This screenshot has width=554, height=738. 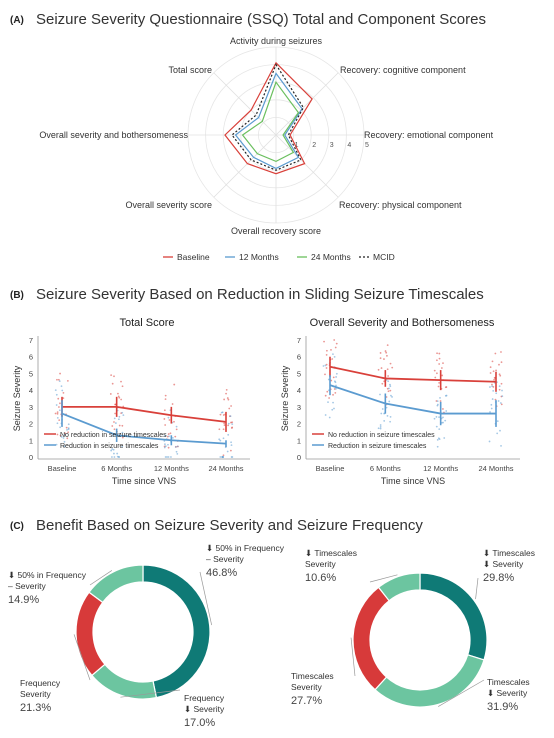 I want to click on slice-label: ⬇ 50% in Frequency, so click(x=245, y=548).